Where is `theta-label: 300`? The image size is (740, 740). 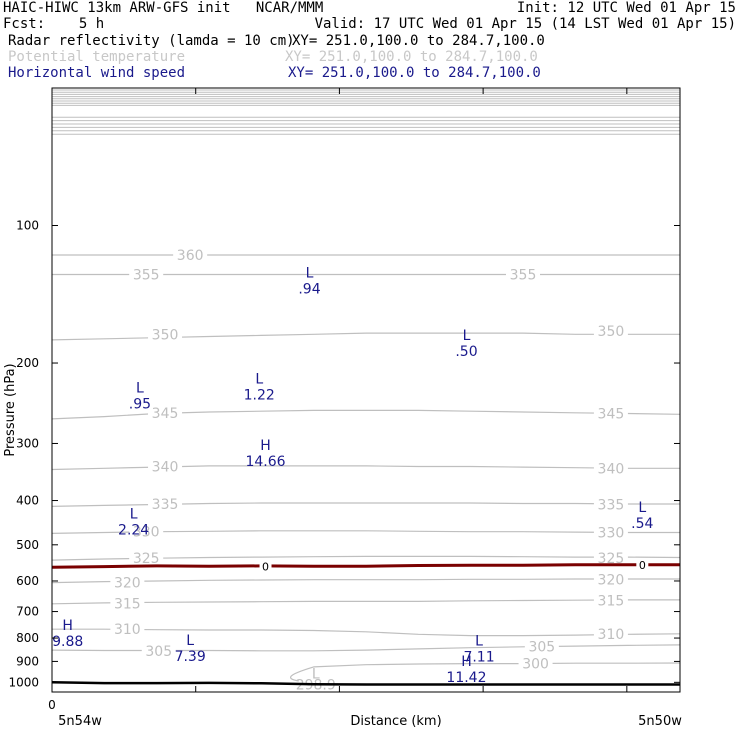 theta-label: 300 is located at coordinates (535, 665).